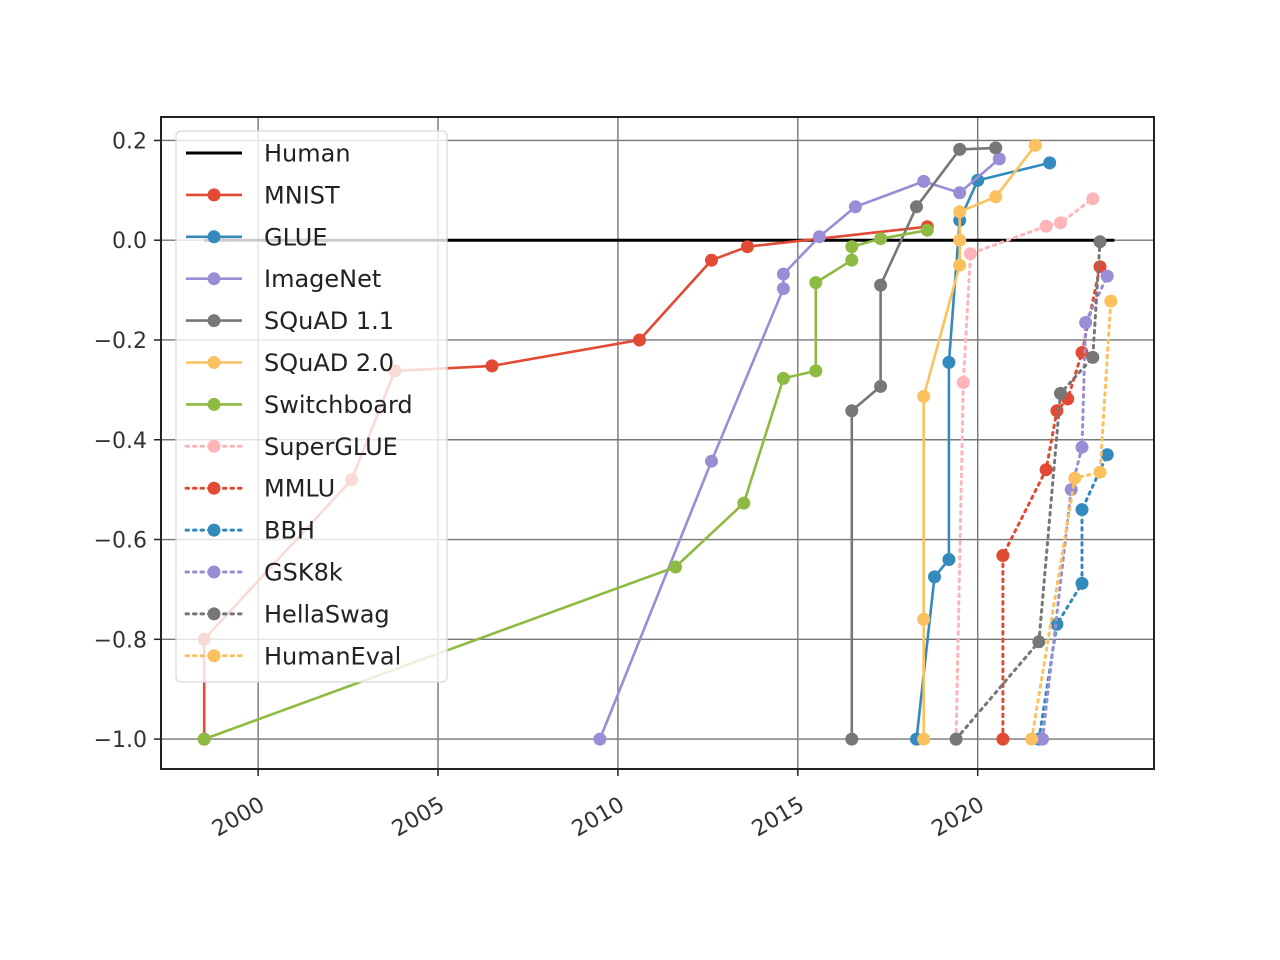 The image size is (1280, 960). I want to click on legend-entry-imagenet: ImageNet, so click(283, 279).